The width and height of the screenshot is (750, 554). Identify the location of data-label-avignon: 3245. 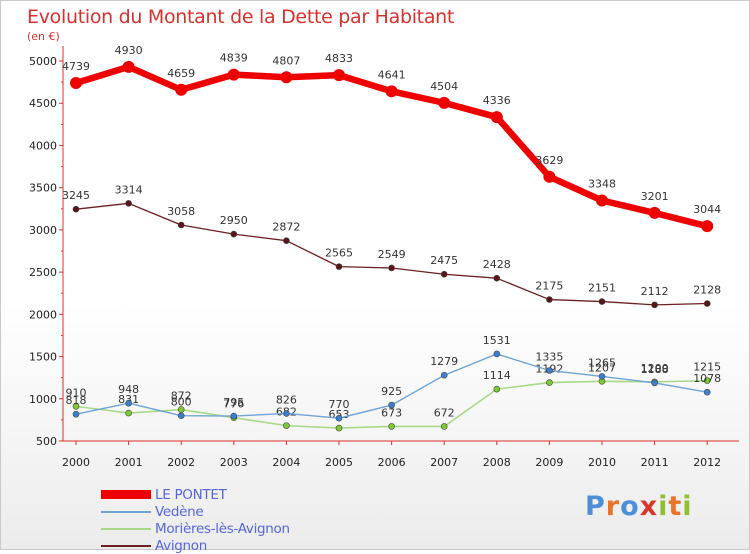
(76, 195).